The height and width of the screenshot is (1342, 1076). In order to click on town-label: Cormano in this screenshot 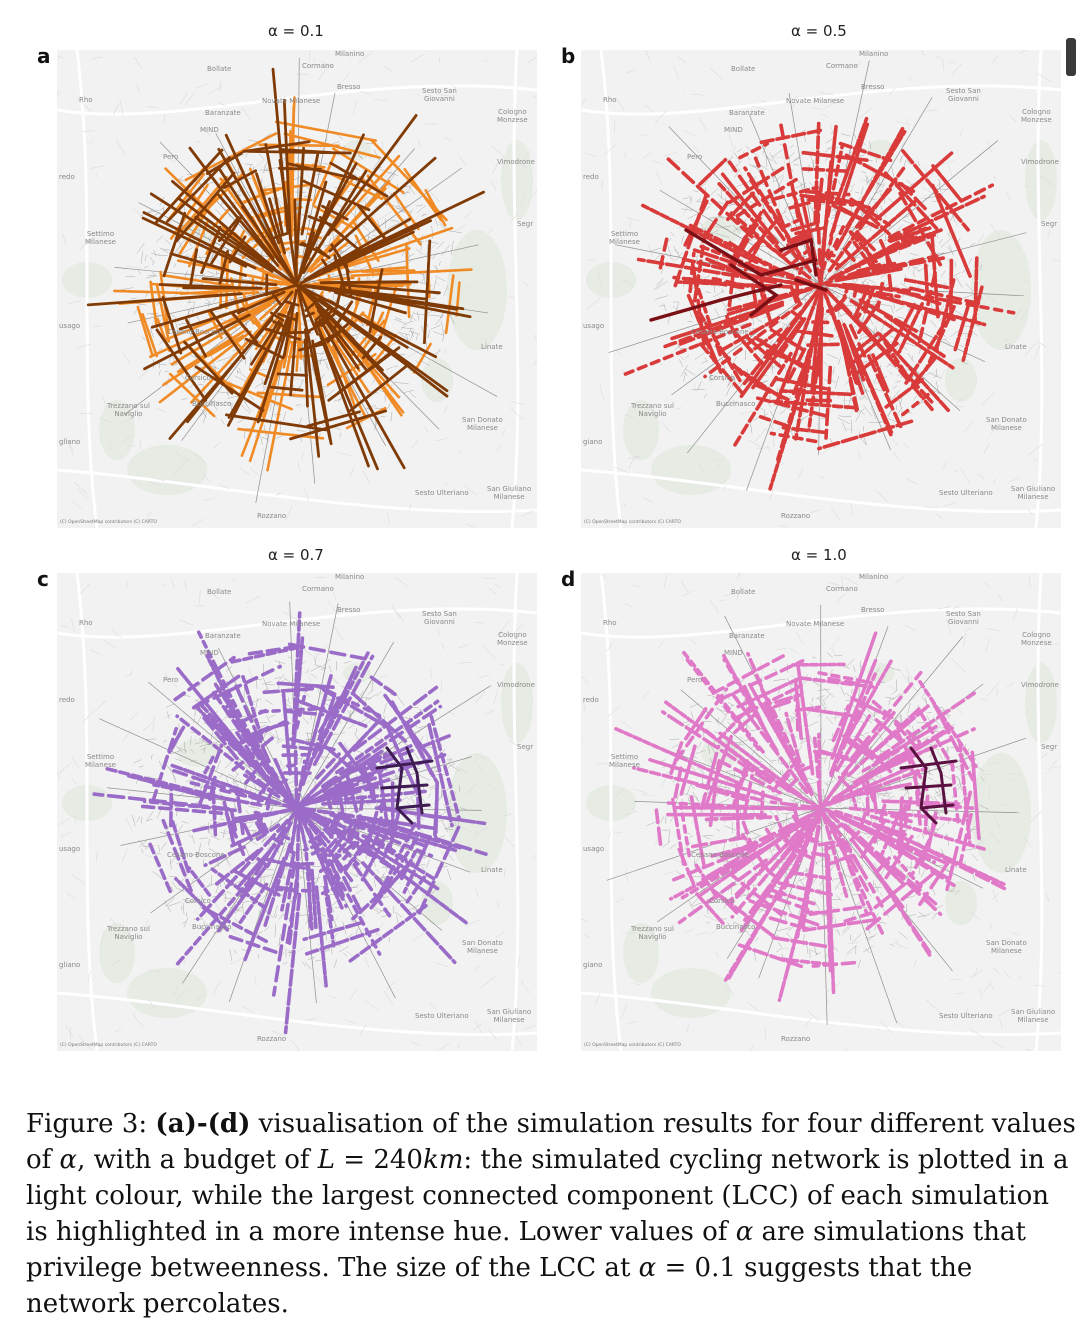, I will do `click(842, 66)`.